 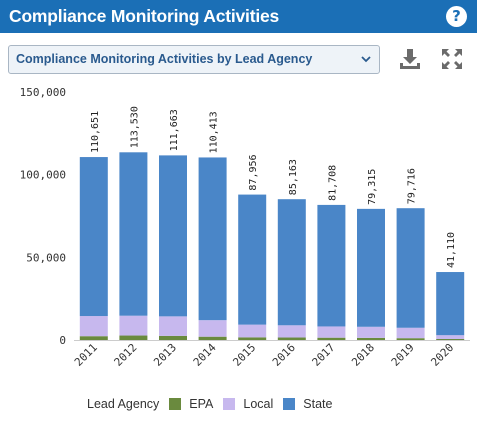 I want to click on bar-total-label: 111,663, so click(x=174, y=130).